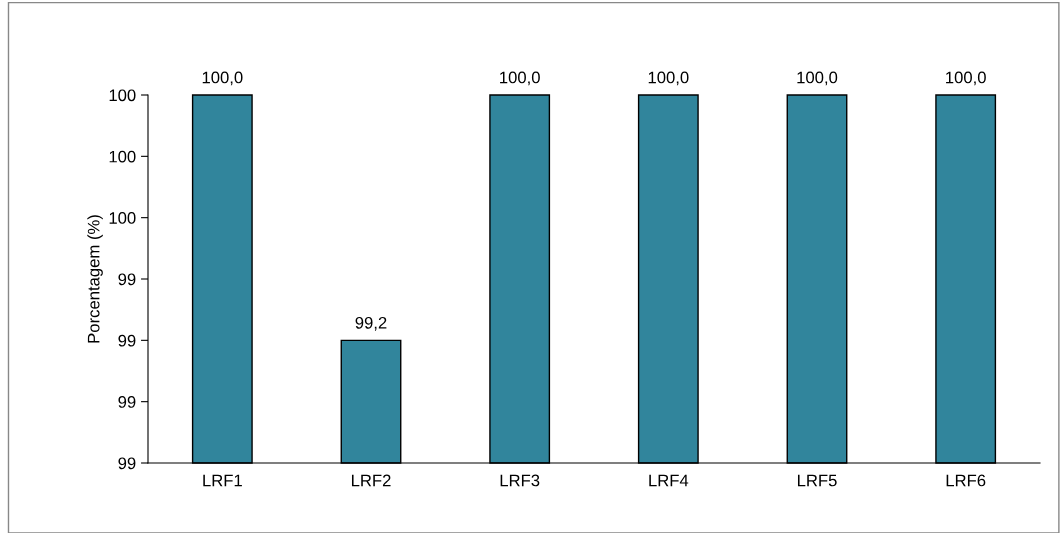 The height and width of the screenshot is (533, 1061). What do you see at coordinates (817, 480) in the screenshot?
I see `x-tick-label: LRF5` at bounding box center [817, 480].